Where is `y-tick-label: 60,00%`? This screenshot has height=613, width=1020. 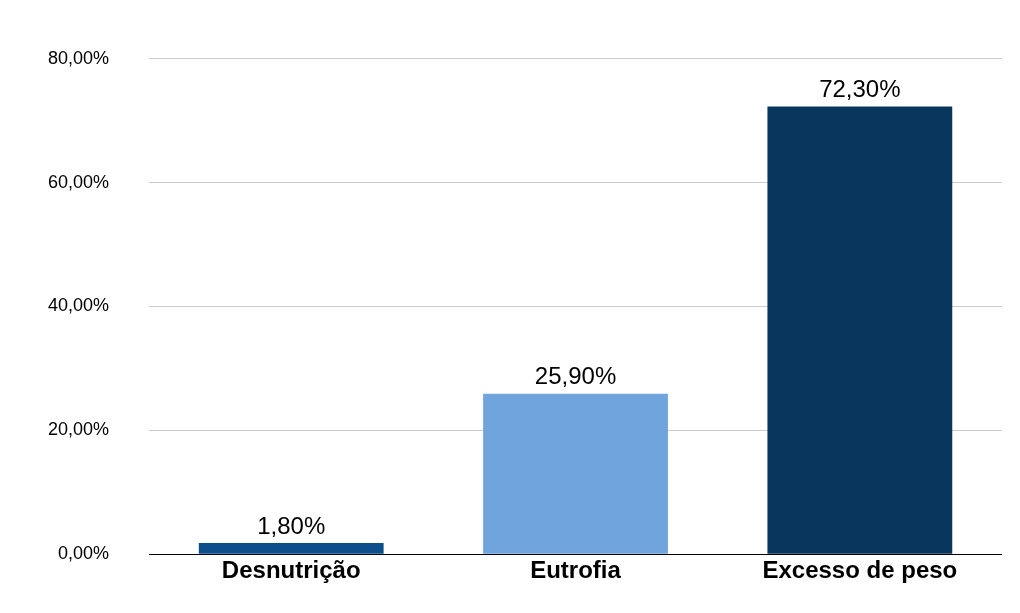 y-tick-label: 60,00% is located at coordinates (78, 181).